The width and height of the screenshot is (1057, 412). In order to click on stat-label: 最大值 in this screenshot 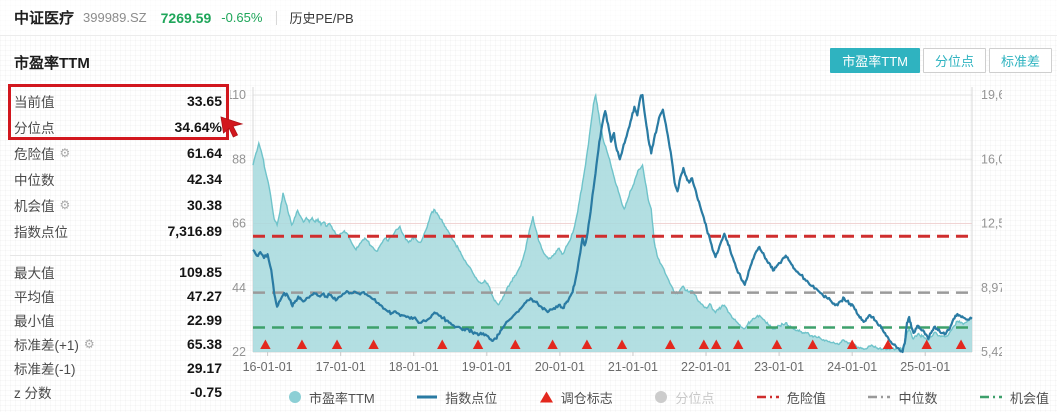, I will do `click(34, 273)`.